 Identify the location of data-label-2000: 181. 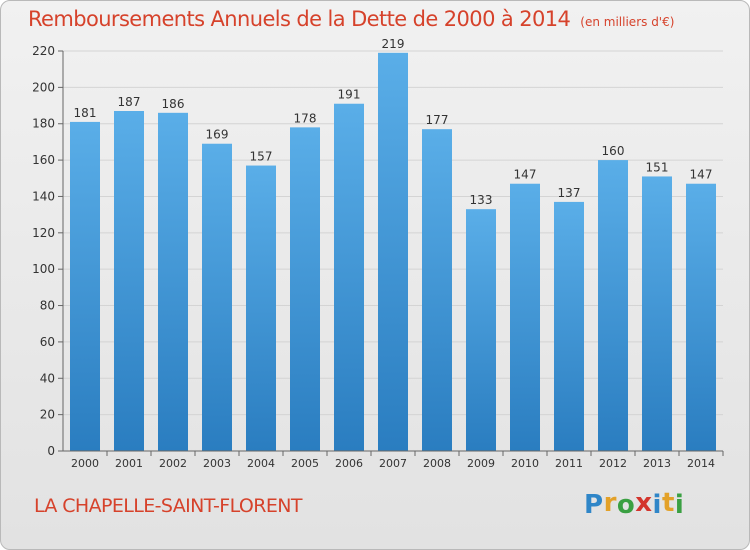
(85, 113).